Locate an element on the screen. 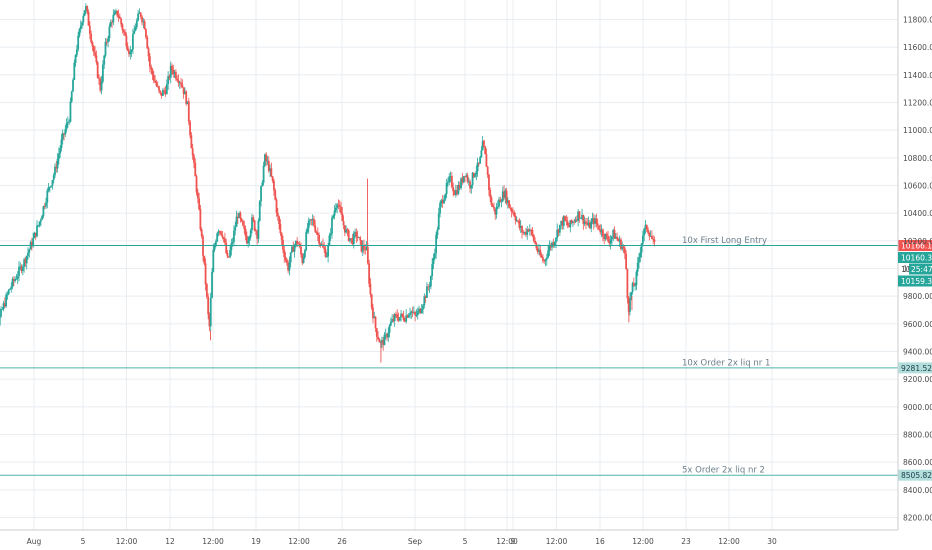 The height and width of the screenshot is (550, 932). y-tick-label: 9400.00 is located at coordinates (917, 352).